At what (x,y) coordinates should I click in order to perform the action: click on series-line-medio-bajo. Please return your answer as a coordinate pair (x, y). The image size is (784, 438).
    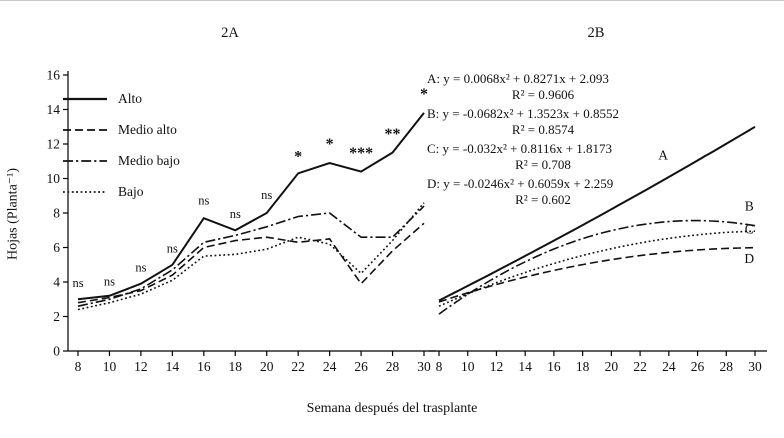
    Looking at the image, I should click on (251, 256).